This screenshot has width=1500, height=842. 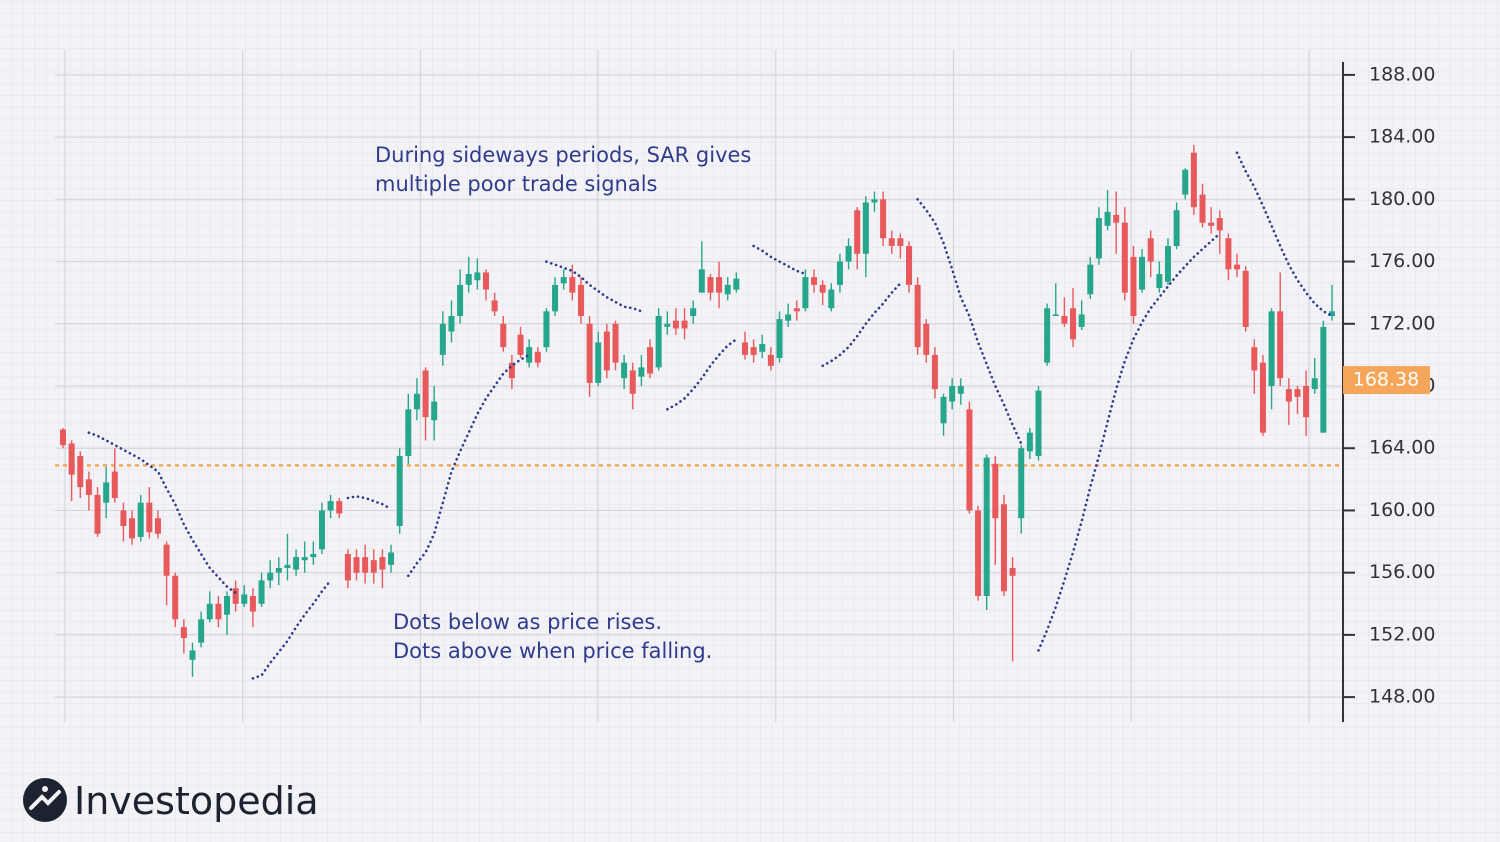 I want to click on annotation: multiple poor trade signals, so click(x=516, y=184).